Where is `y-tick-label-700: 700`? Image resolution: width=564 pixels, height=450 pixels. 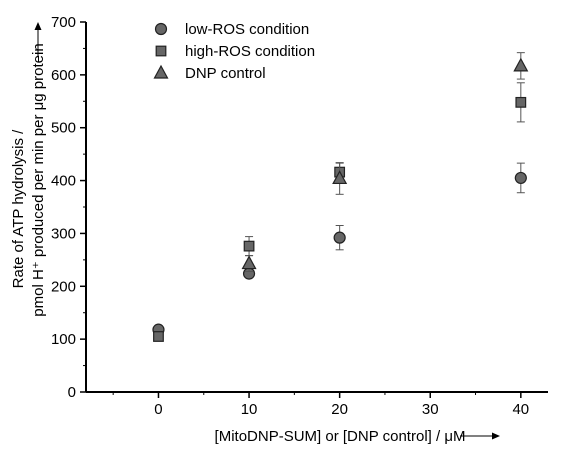
y-tick-label-700: 700 is located at coordinates (63, 22).